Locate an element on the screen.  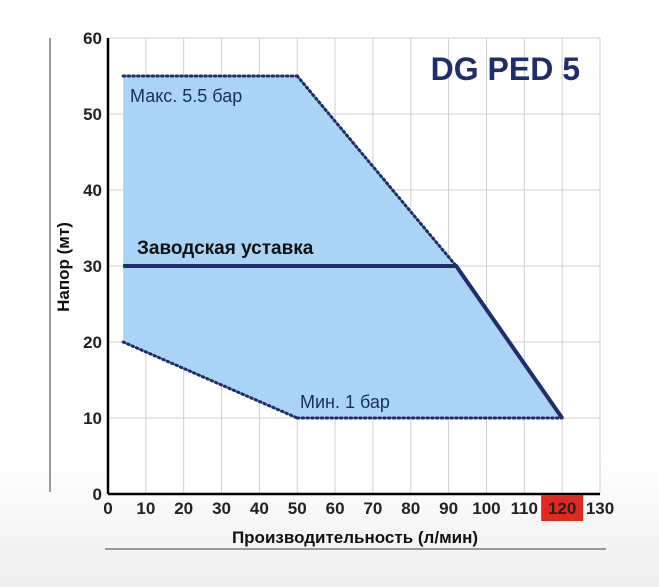
x-tick-70: 70 is located at coordinates (372, 508).